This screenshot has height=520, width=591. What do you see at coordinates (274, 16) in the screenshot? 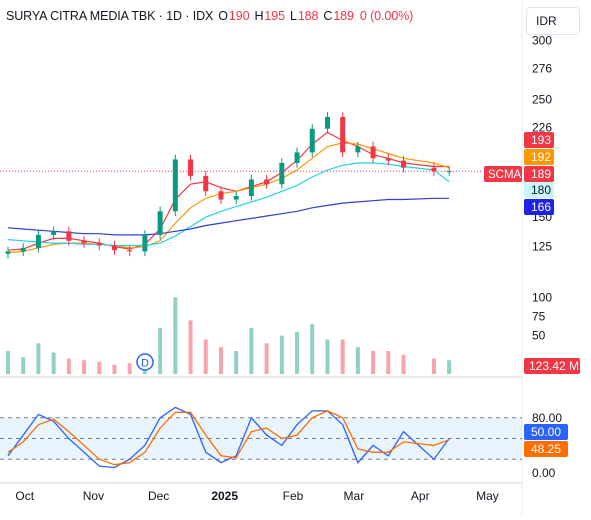
I see `high-value: 195` at bounding box center [274, 16].